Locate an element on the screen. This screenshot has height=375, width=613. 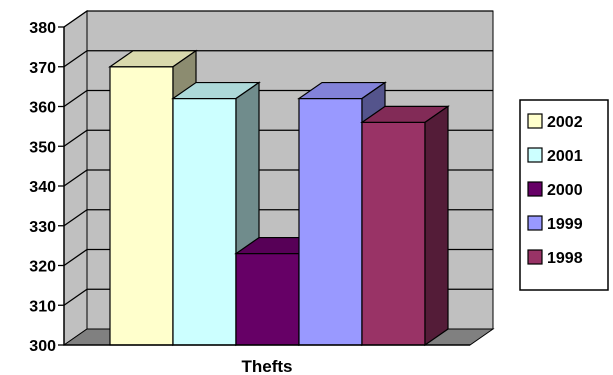
y-tick-label: 330 is located at coordinates (42, 227).